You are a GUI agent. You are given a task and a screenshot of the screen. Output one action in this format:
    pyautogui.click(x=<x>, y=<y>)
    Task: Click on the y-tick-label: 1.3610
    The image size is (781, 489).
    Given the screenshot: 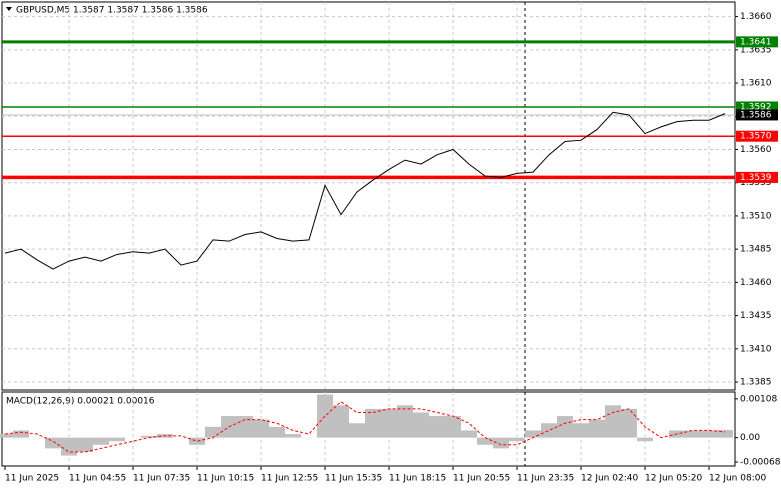 What is the action you would take?
    pyautogui.click(x=756, y=84)
    